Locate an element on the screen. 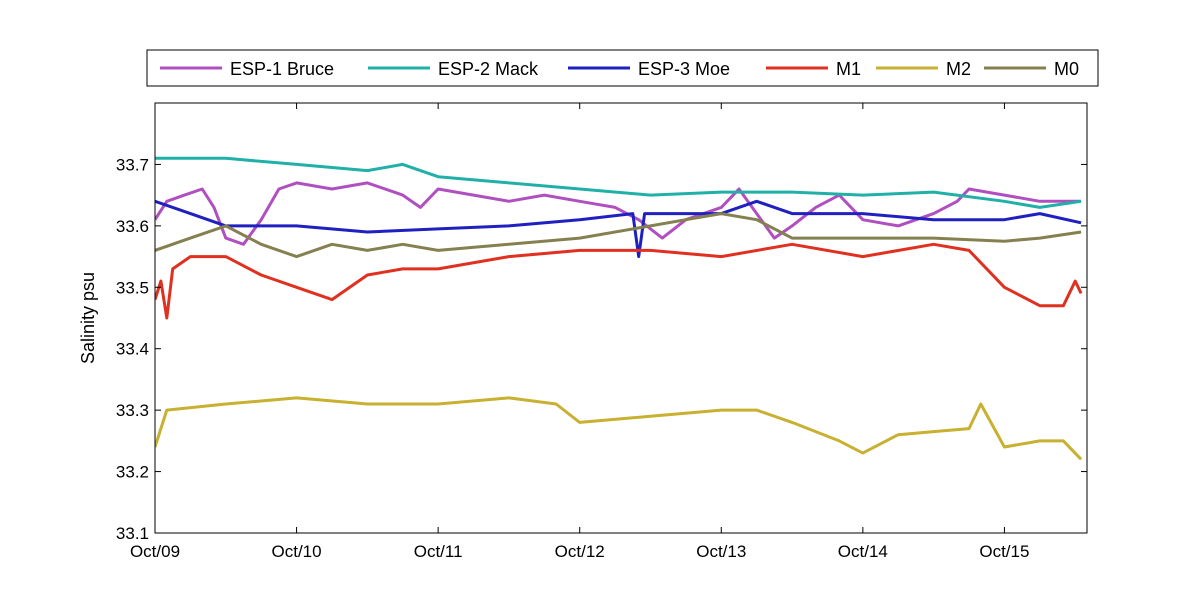 Image resolution: width=1200 pixels, height=600 pixels. series-line-esp-1-bruce is located at coordinates (618, 213).